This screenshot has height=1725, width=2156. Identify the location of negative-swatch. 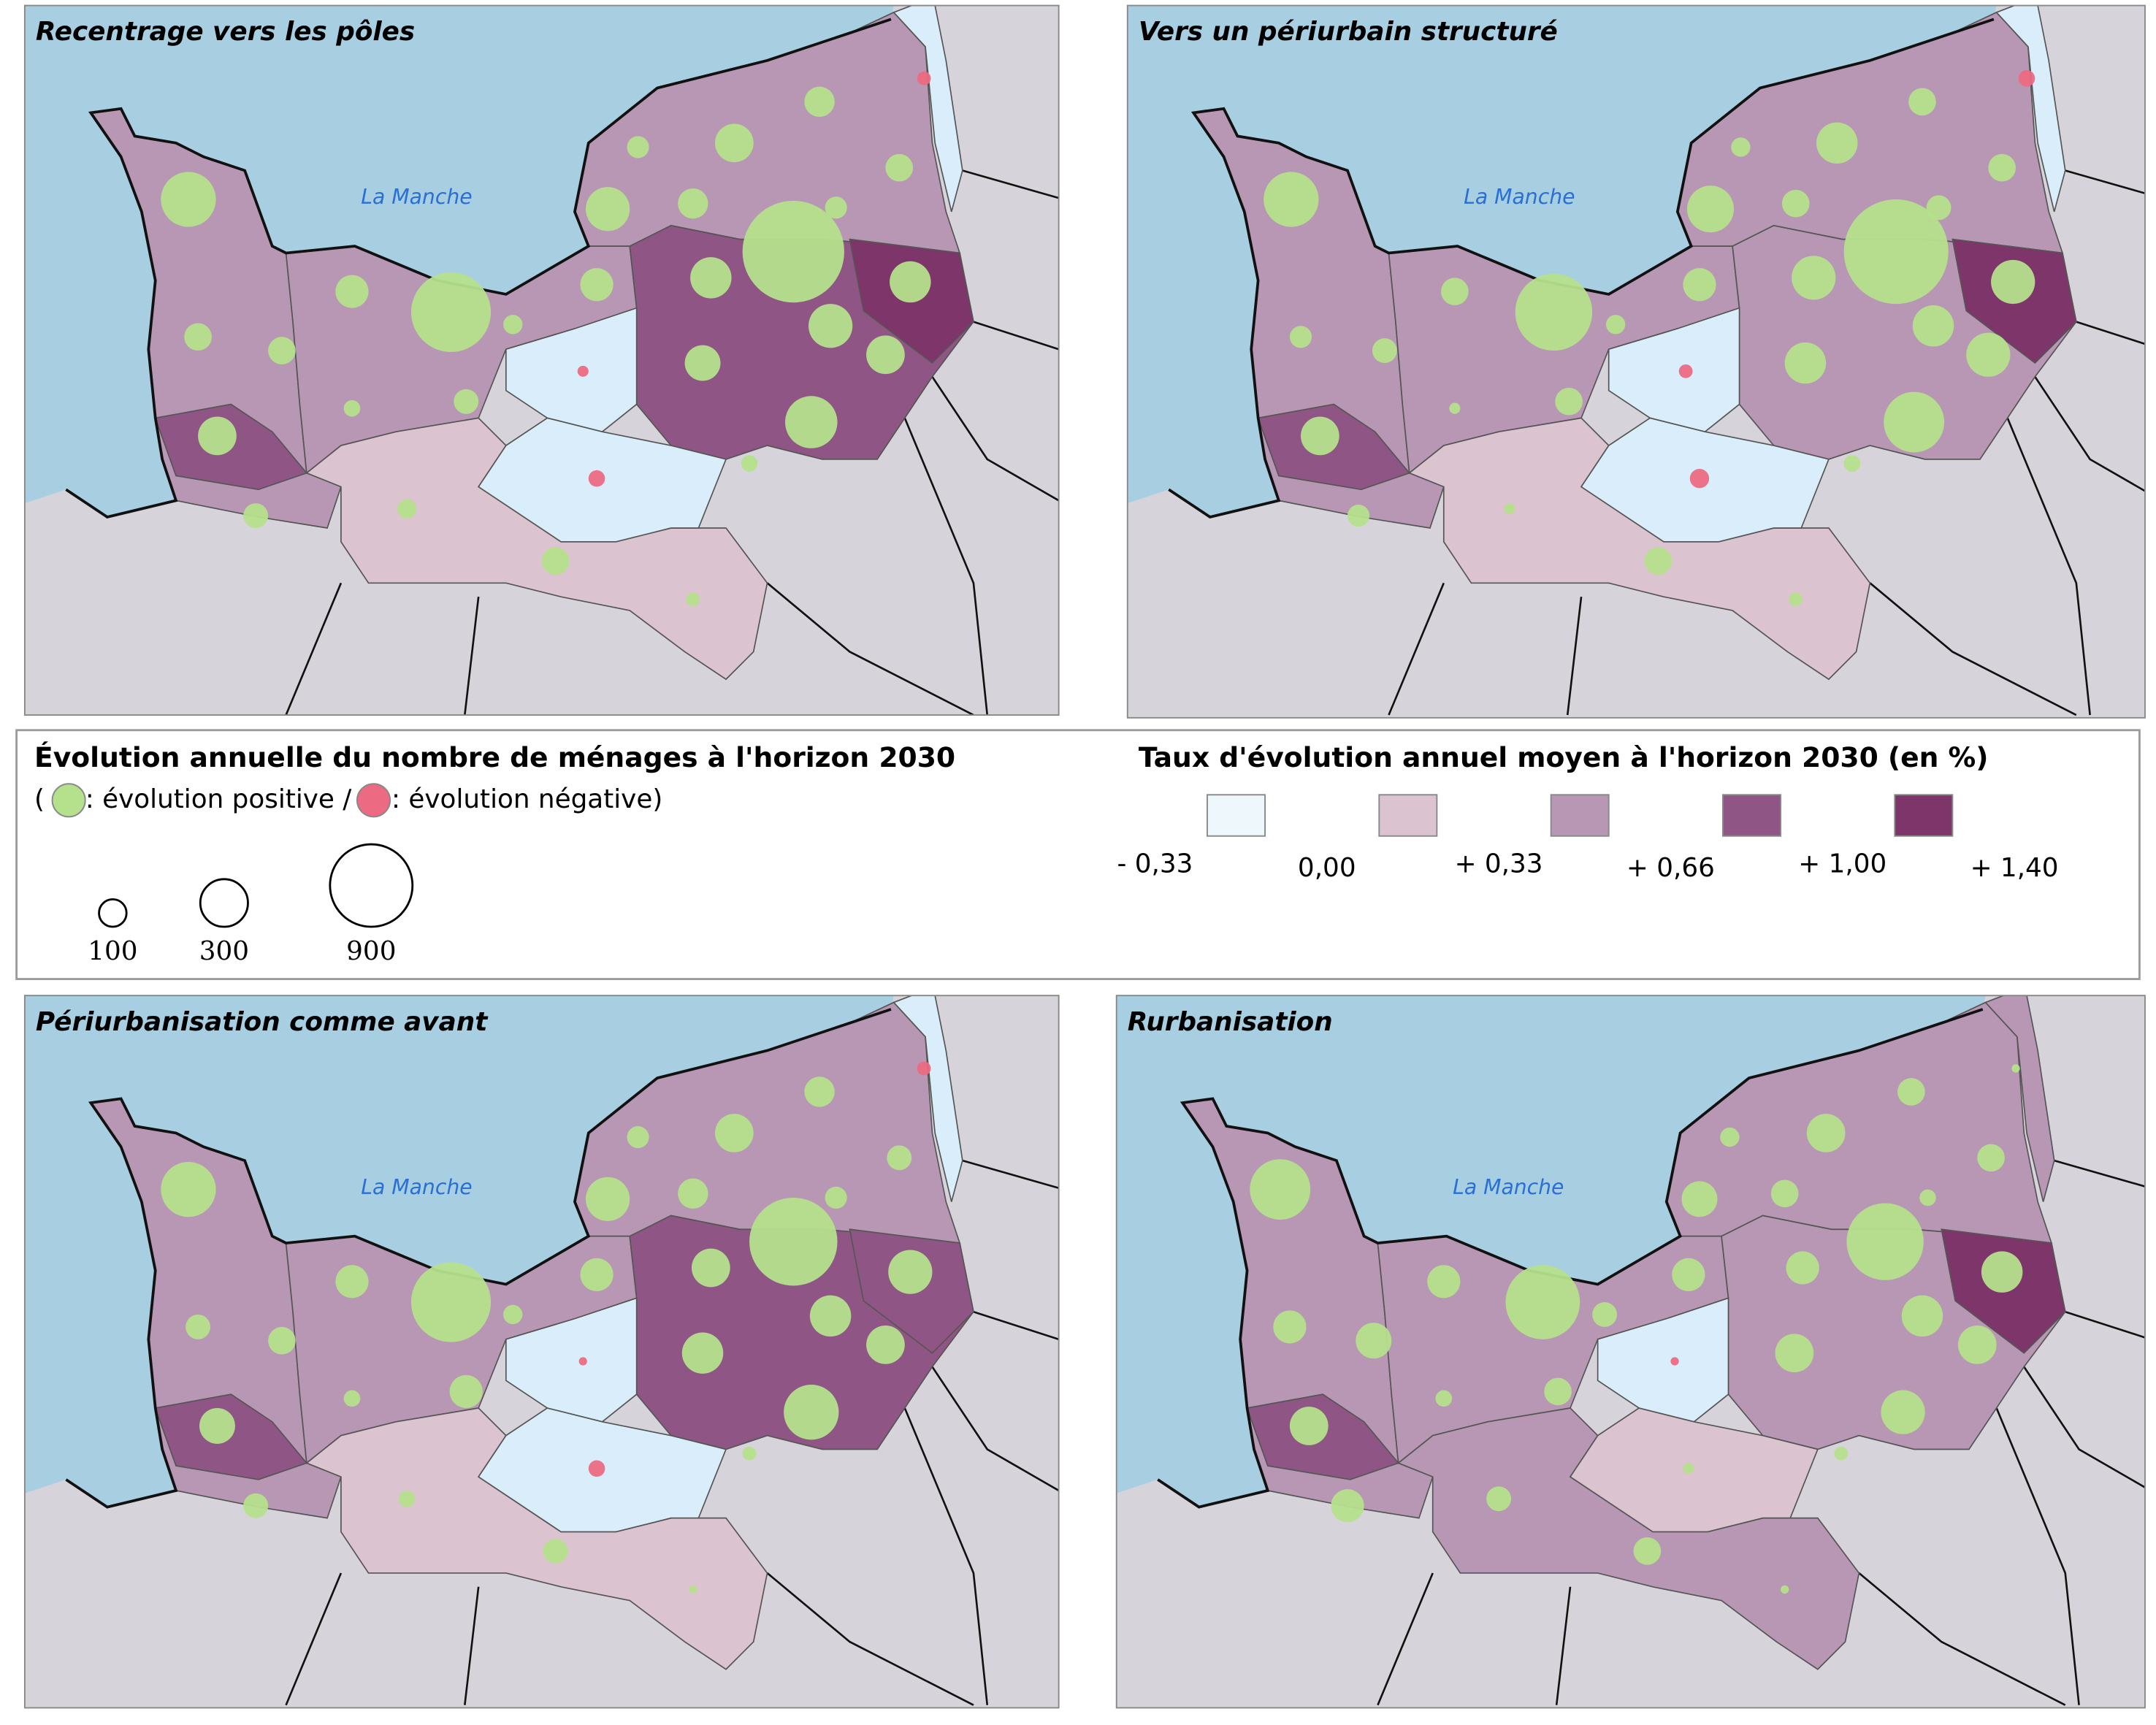
(374, 800).